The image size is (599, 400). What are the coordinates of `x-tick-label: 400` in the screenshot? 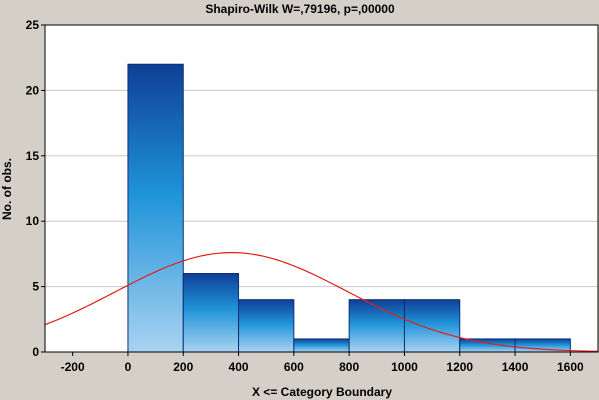 It's located at (239, 367).